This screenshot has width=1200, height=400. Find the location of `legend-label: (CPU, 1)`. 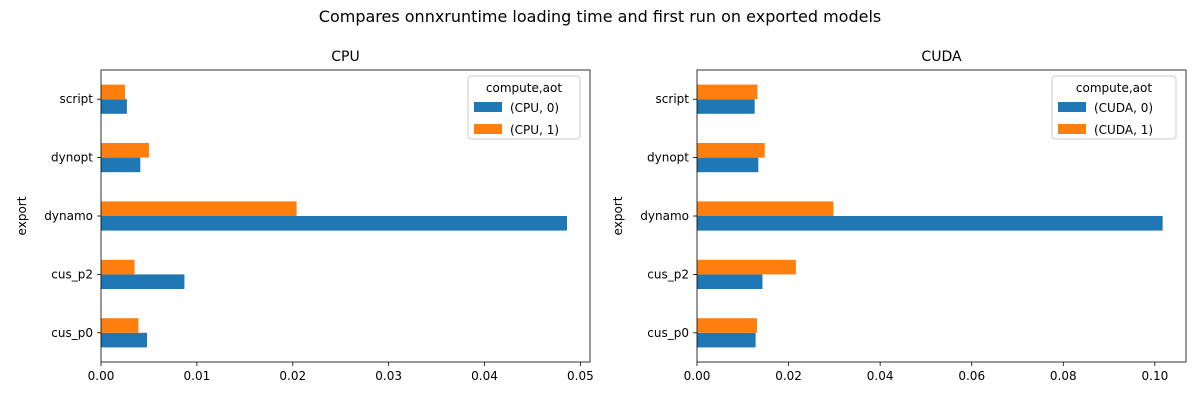

legend-label: (CPU, 1) is located at coordinates (534, 130).